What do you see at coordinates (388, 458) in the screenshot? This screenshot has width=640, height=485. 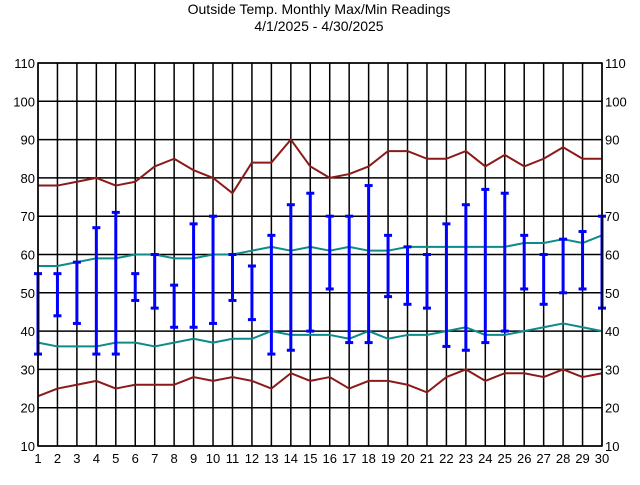 I see `x-tick-label: 19` at bounding box center [388, 458].